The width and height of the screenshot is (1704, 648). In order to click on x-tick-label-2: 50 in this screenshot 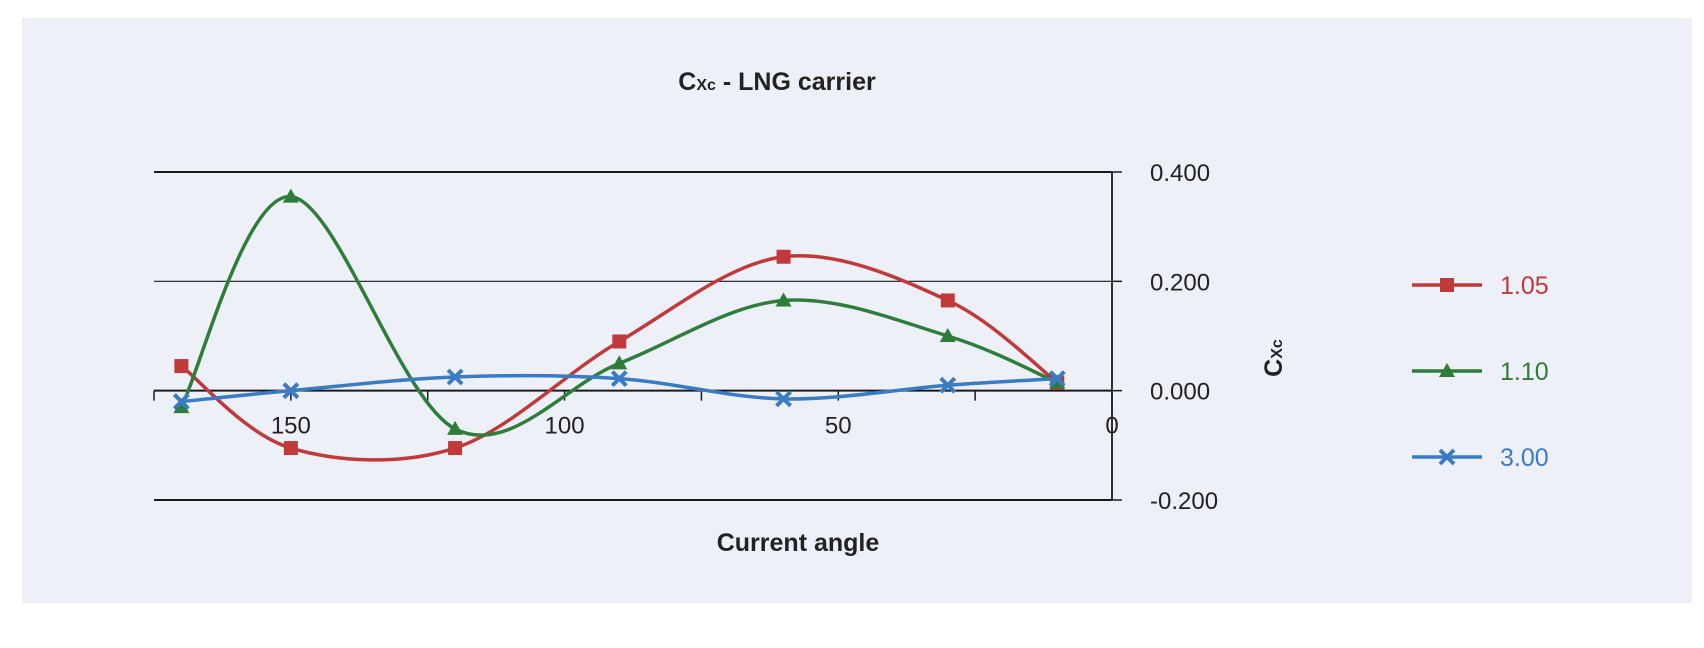, I will do `click(838, 426)`.